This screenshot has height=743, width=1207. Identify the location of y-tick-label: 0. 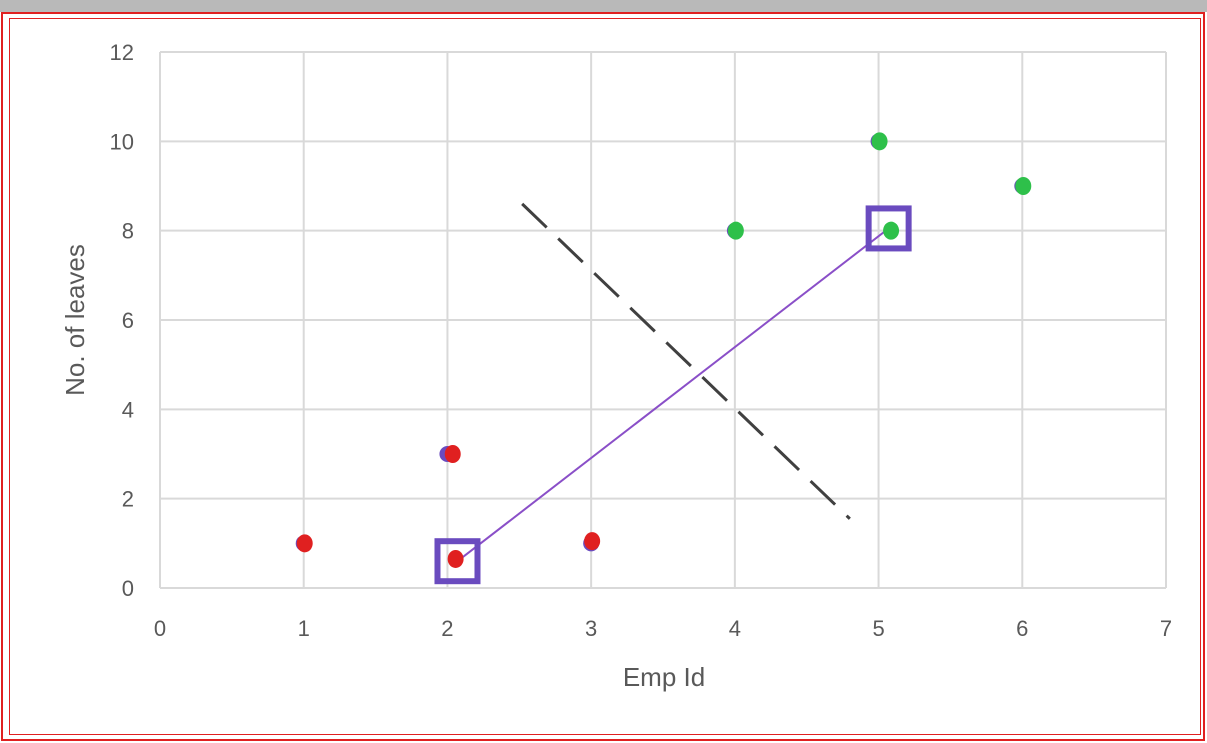
(128, 588).